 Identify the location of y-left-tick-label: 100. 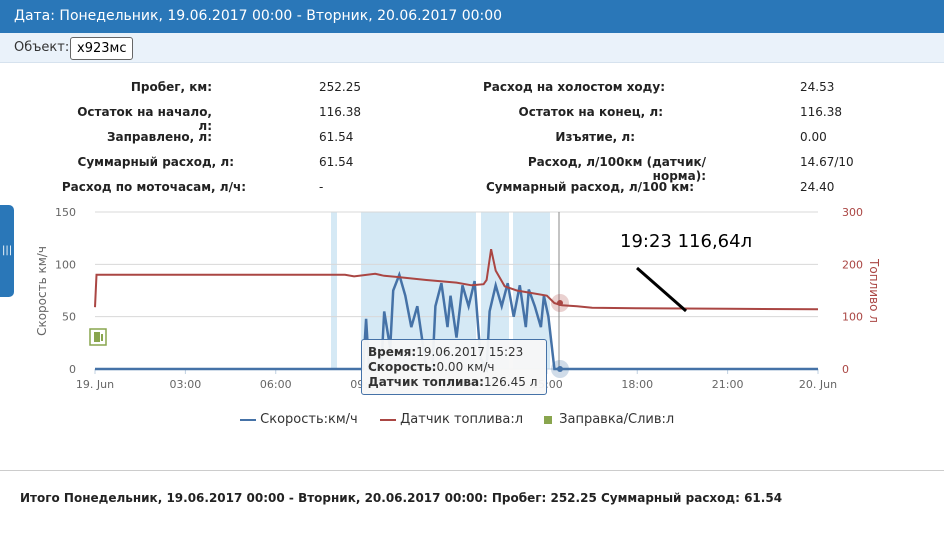
(65, 264).